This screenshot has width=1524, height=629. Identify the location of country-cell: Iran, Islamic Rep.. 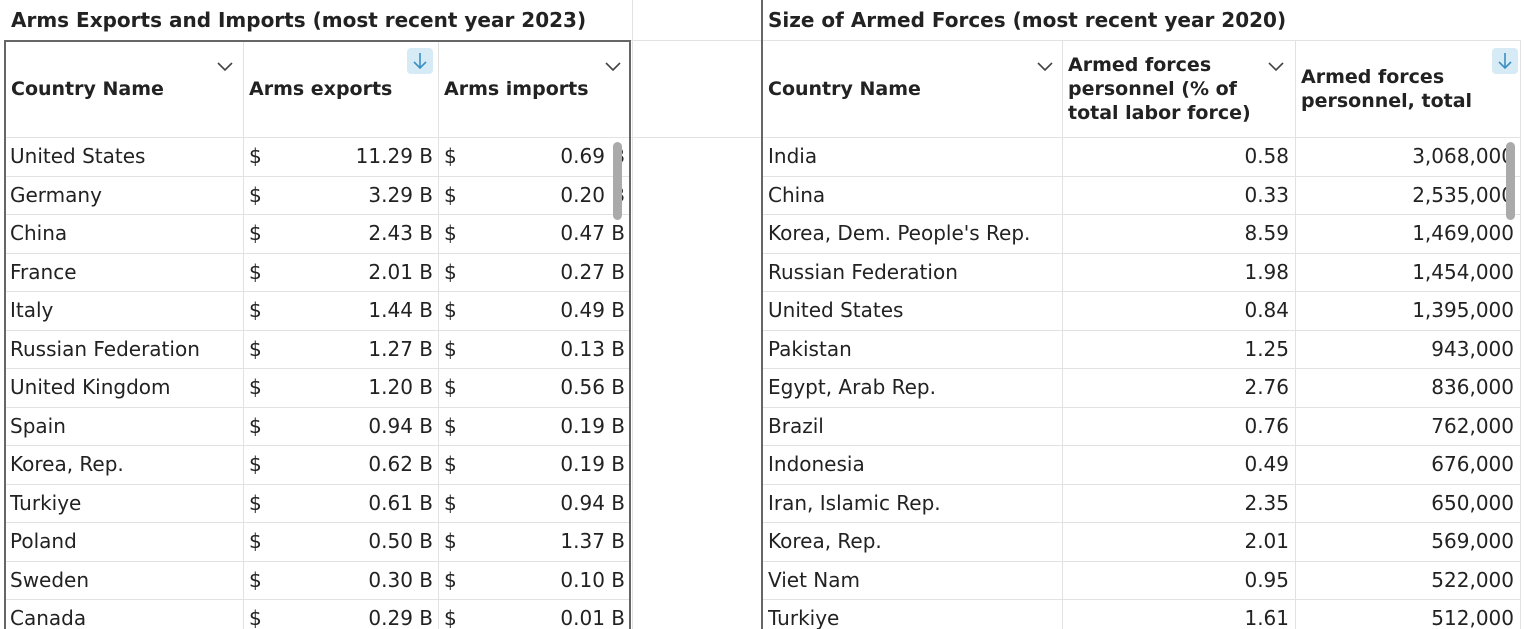
(854, 502).